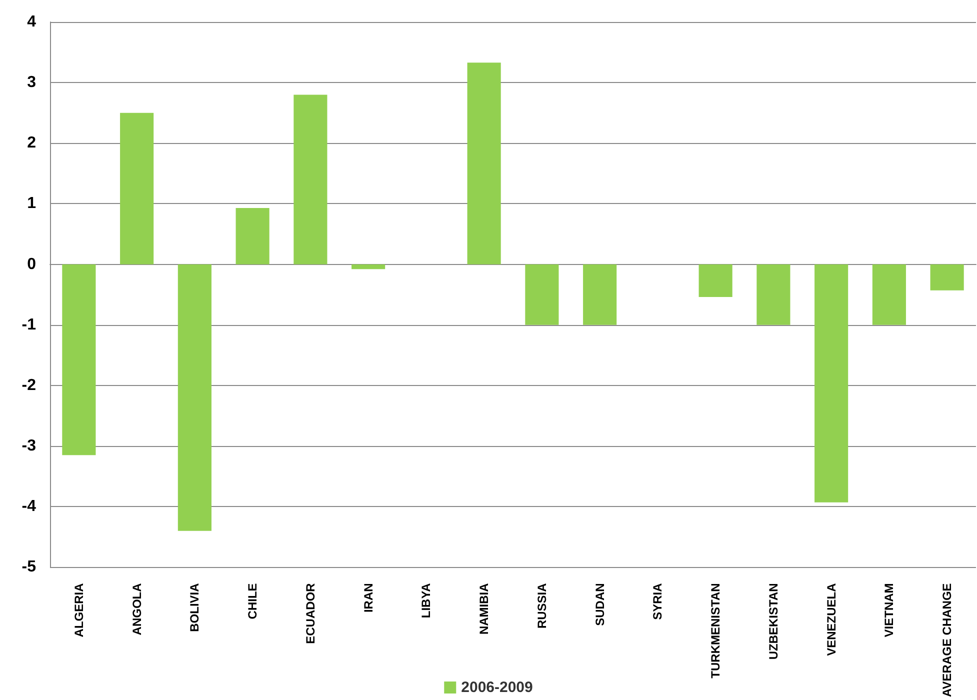  I want to click on legend-label: 2006-2009, so click(497, 687).